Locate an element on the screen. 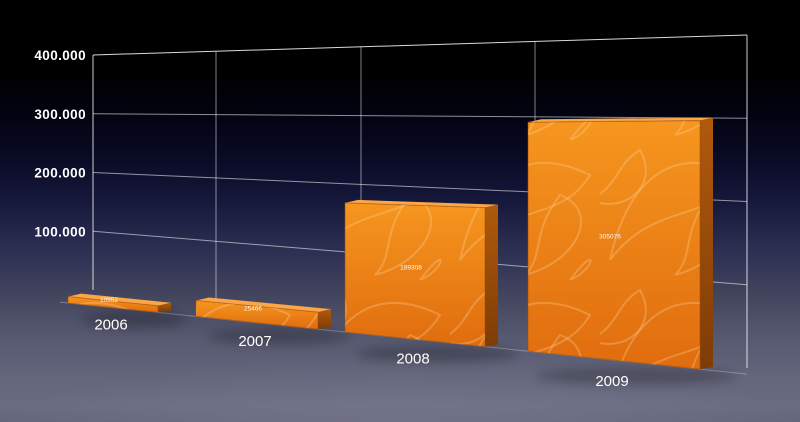  x-axis-label: 2007 is located at coordinates (254, 341).